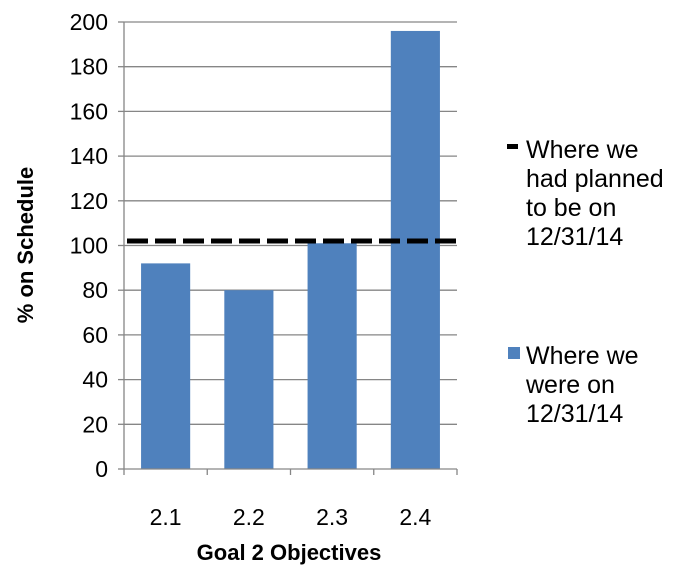 Image resolution: width=691 pixels, height=571 pixels. I want to click on y-tick-label: 100, so click(89, 246).